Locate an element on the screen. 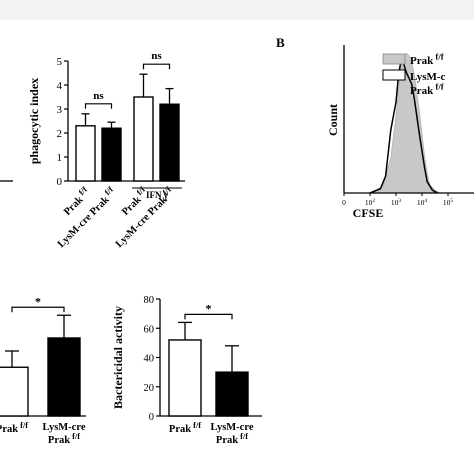 The height and width of the screenshot is (474, 474). y-axis-label: phagocytic index is located at coordinates (34, 121).